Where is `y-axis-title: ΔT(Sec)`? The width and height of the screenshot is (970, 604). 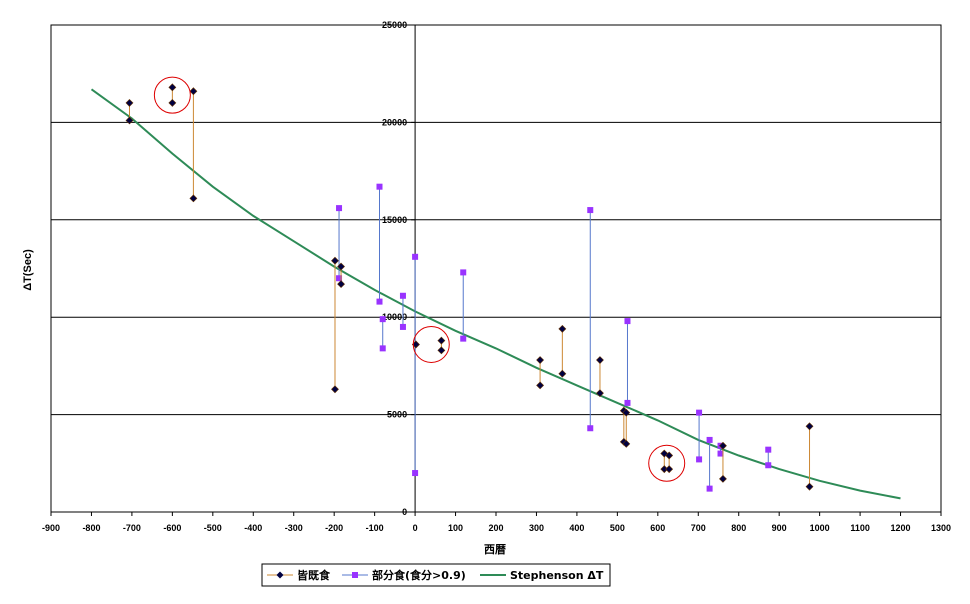 y-axis-title: ΔT(Sec) is located at coordinates (28, 270).